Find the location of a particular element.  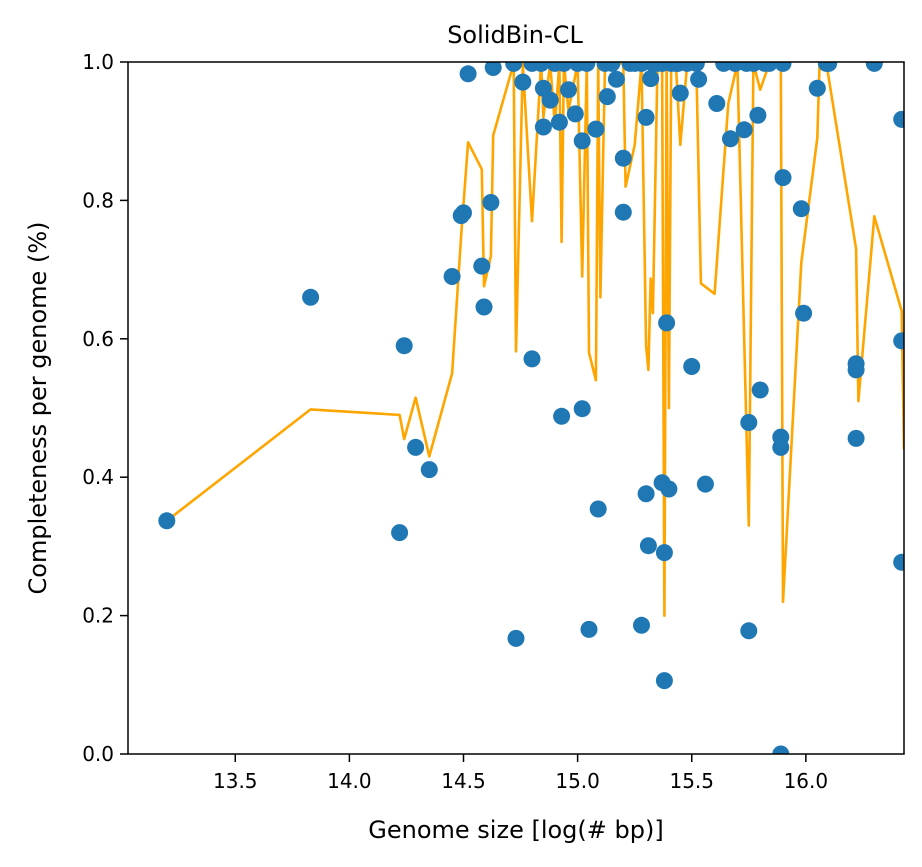

x-tick-label: 15.0 is located at coordinates (577, 781).